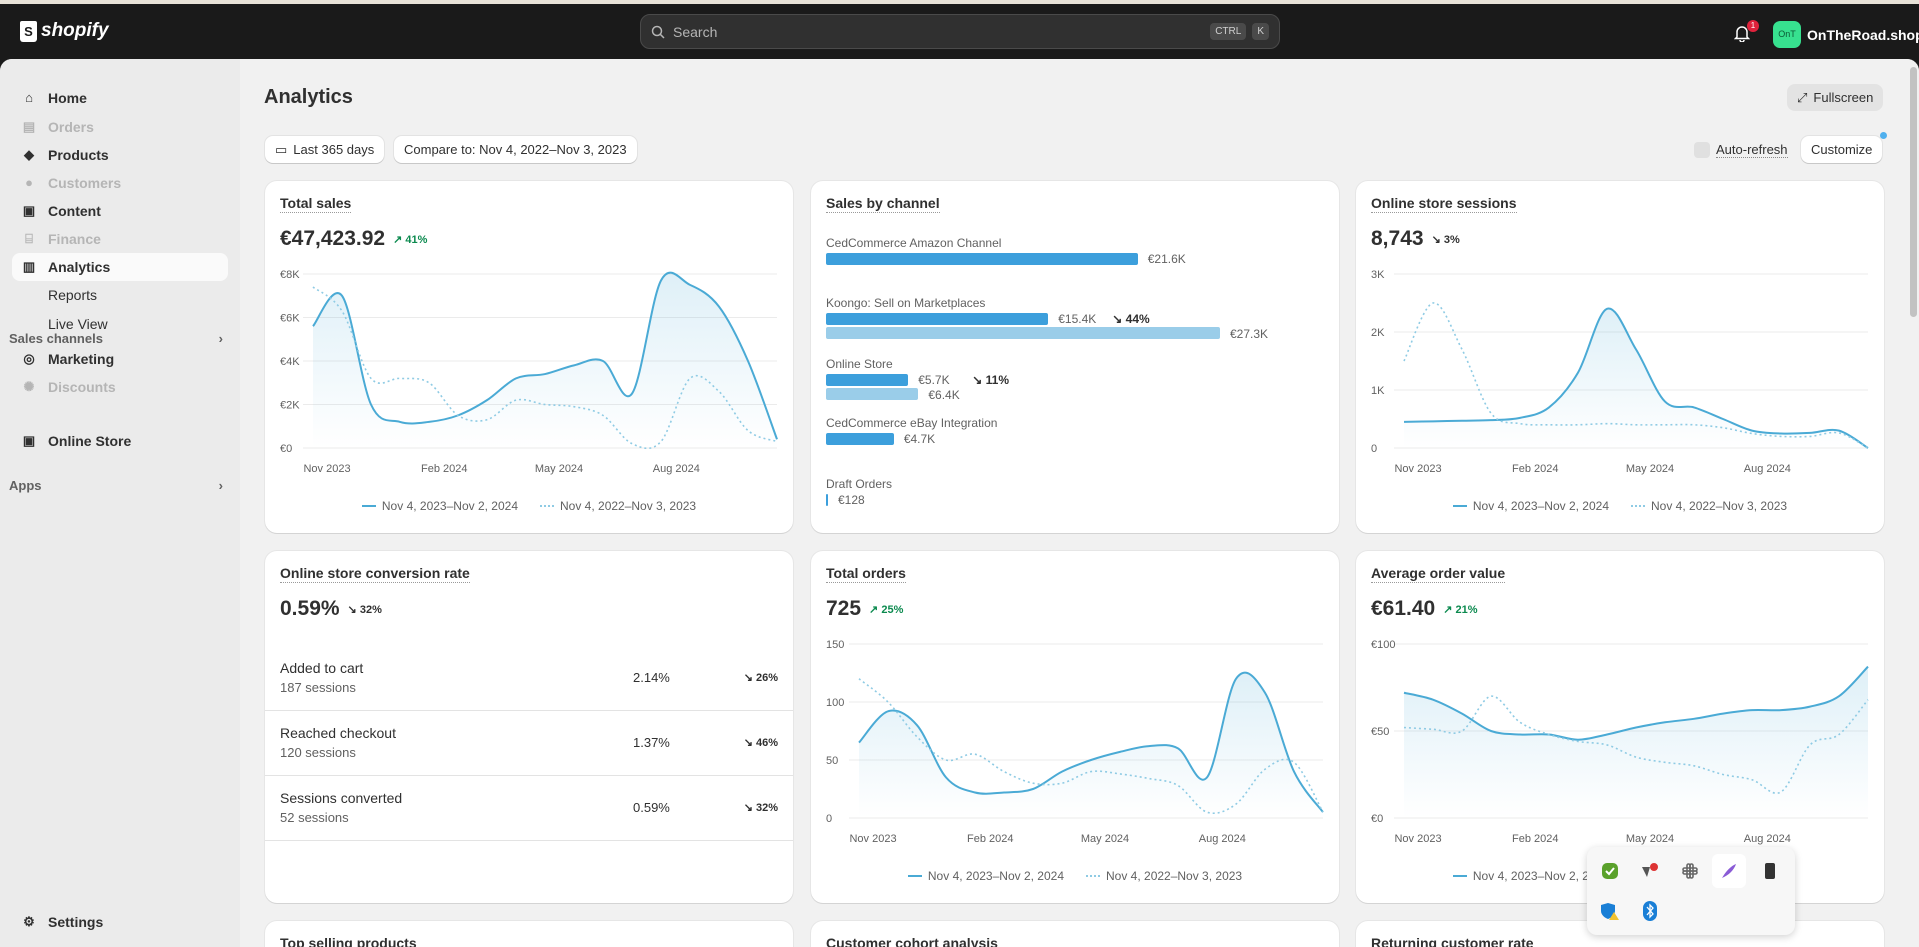 This screenshot has height=947, width=1919. What do you see at coordinates (120, 324) in the screenshot?
I see `sidebar-item-live-view: Live View` at bounding box center [120, 324].